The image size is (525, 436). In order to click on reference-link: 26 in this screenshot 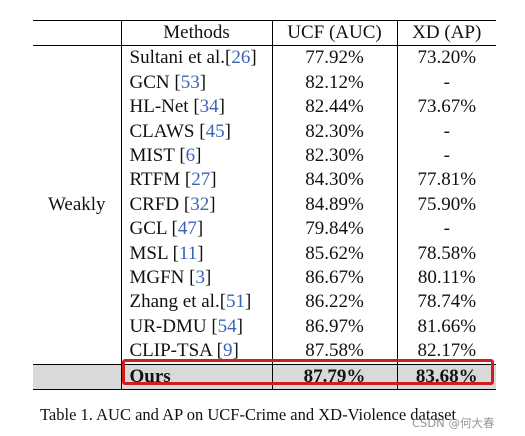, I will do `click(241, 58)`.